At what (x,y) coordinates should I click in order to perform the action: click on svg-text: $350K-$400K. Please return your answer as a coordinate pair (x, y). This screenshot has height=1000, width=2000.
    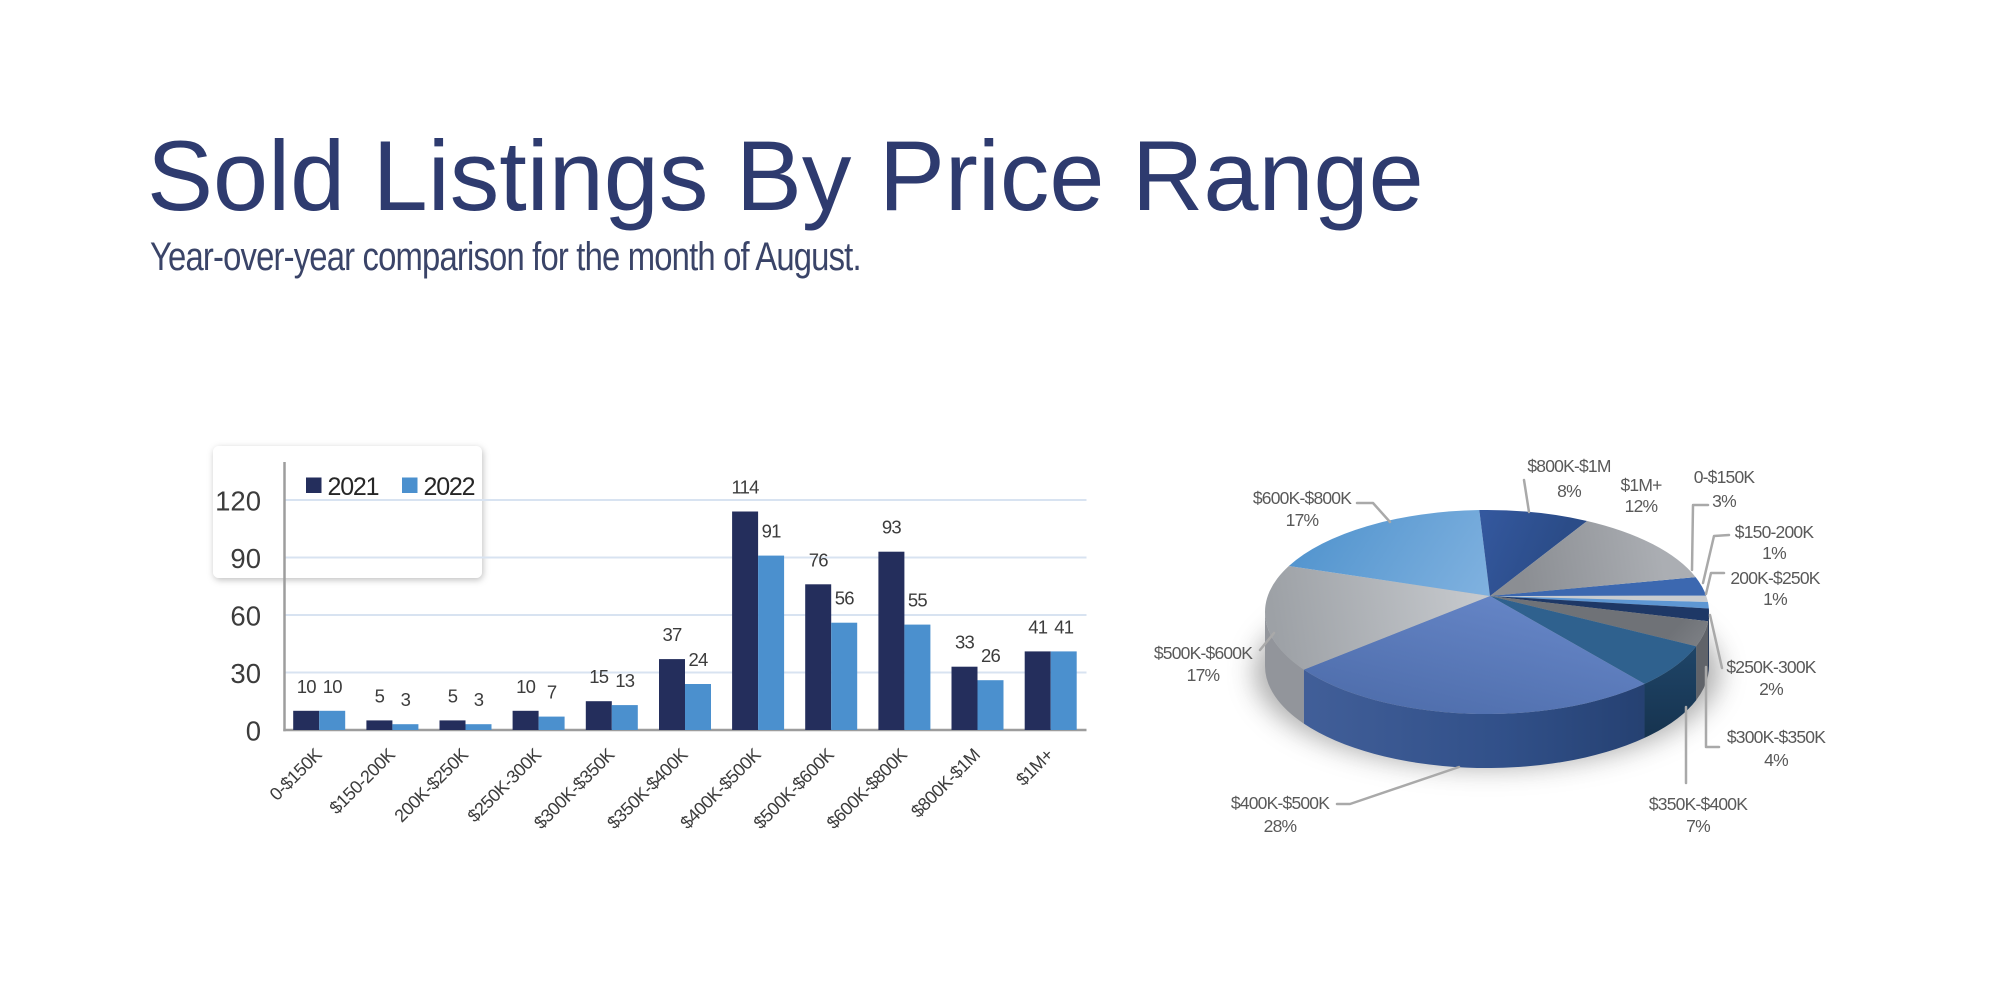
    Looking at the image, I should click on (1698, 804).